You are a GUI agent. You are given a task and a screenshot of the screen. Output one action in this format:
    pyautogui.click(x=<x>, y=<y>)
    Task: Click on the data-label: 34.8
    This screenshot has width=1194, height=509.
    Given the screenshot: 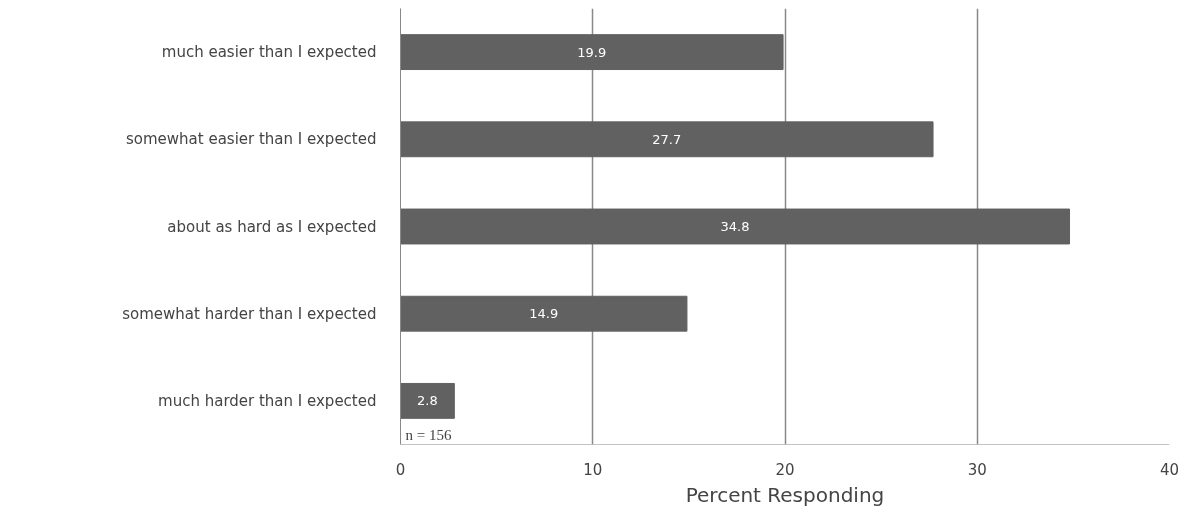 What is the action you would take?
    pyautogui.click(x=735, y=226)
    